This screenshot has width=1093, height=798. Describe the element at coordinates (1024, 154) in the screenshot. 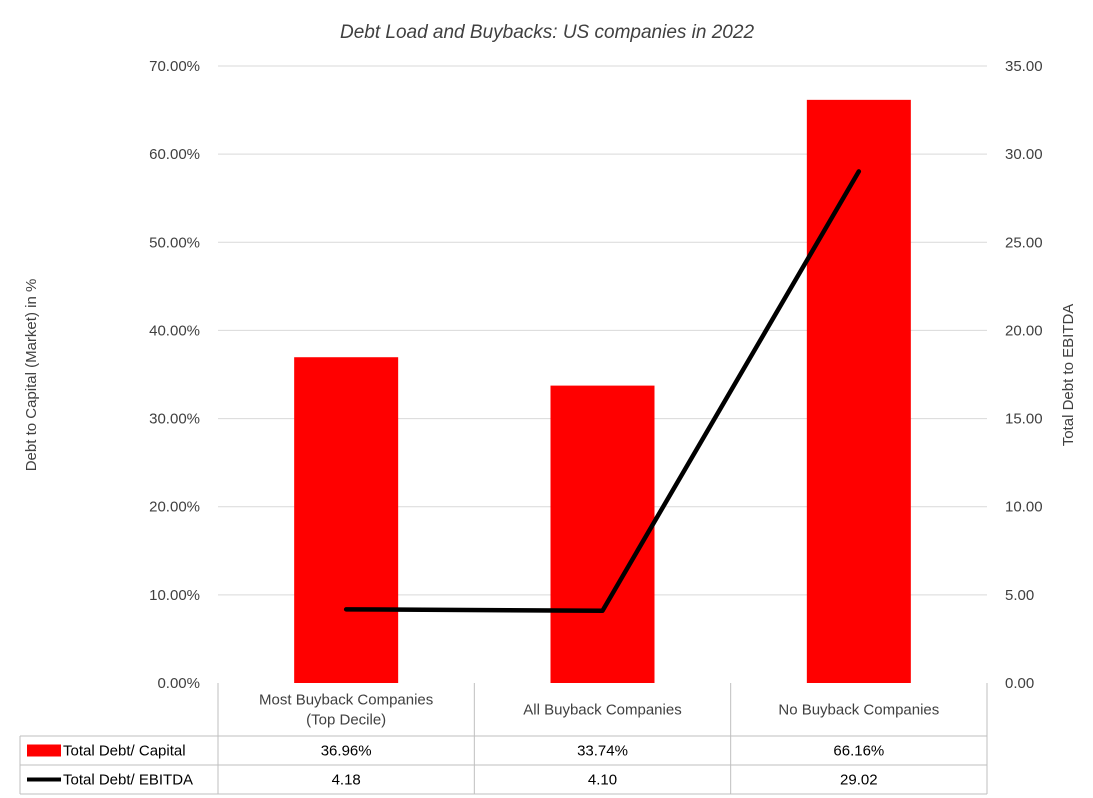

I see `right-tick-label: 30.00` at that location.